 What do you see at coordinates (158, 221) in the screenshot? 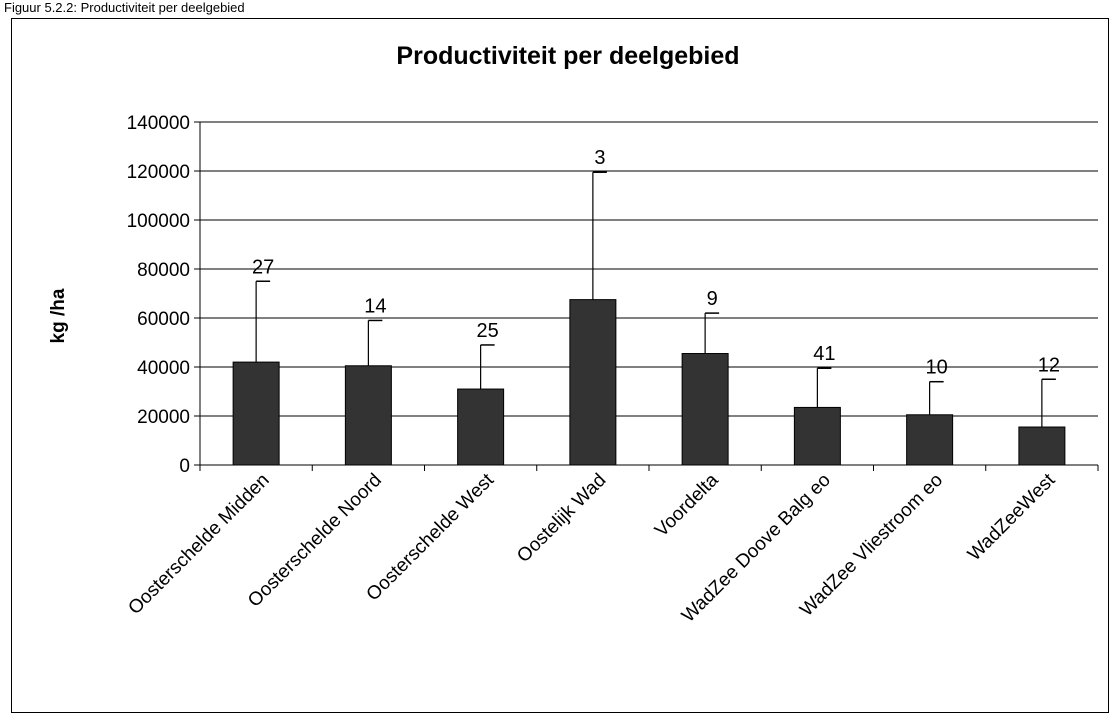
I see `y-tick-label: 100000` at bounding box center [158, 221].